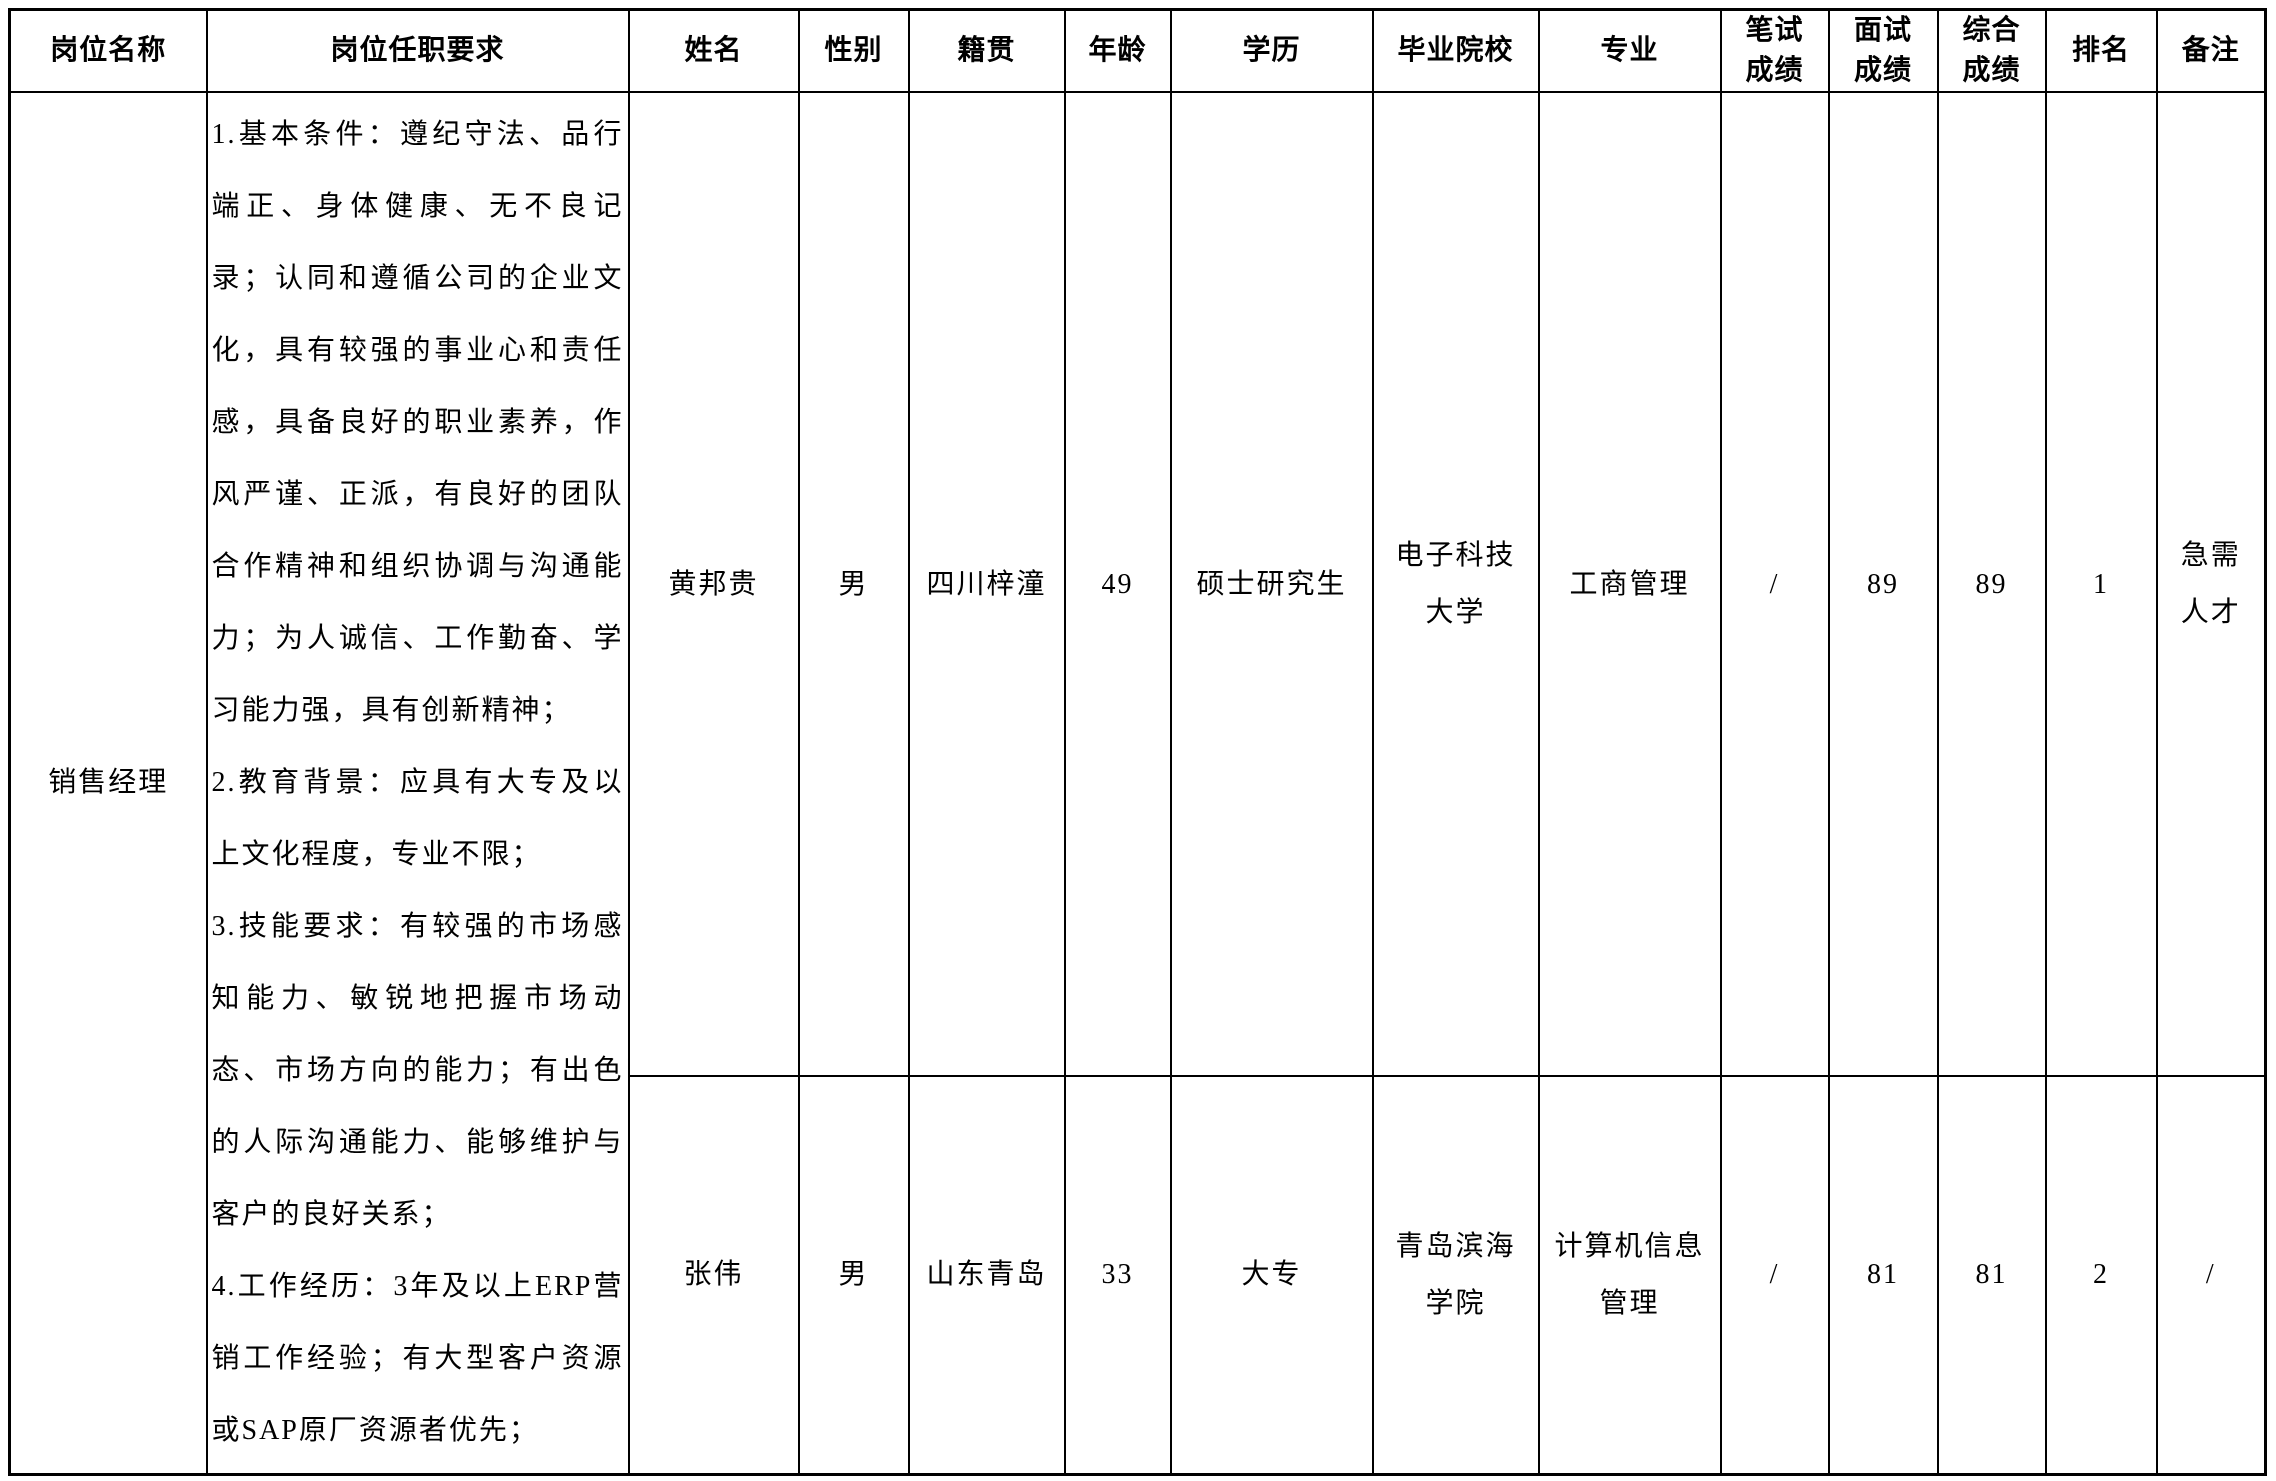  Describe the element at coordinates (417, 494) in the screenshot. I see `requirement-line: 风严谨、正派，有良好的团队` at that location.